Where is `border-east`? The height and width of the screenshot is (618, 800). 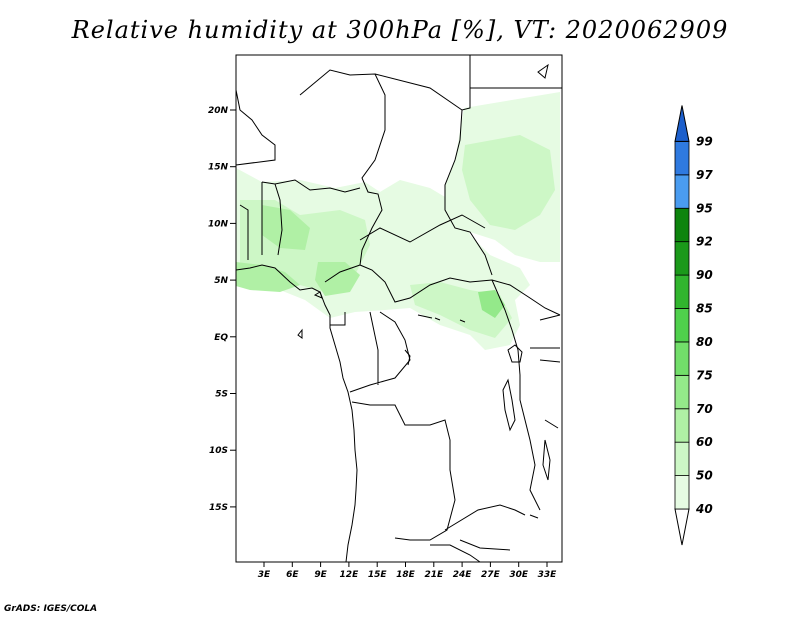
border-east is located at coordinates (526, 395).